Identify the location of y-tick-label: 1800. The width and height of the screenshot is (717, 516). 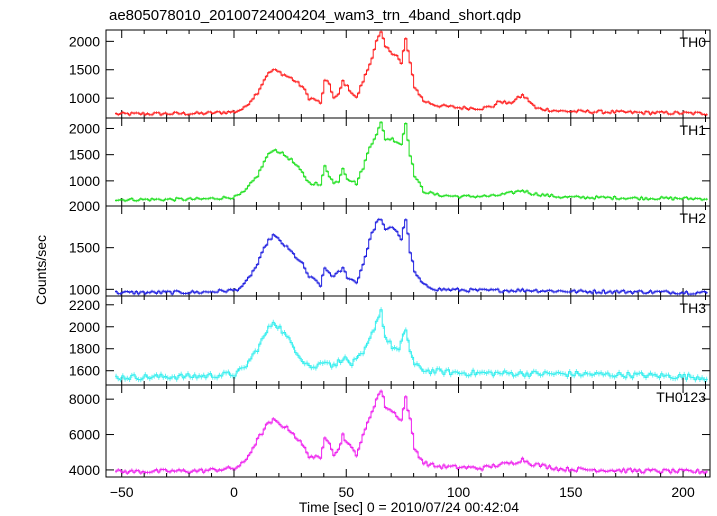
(84, 349).